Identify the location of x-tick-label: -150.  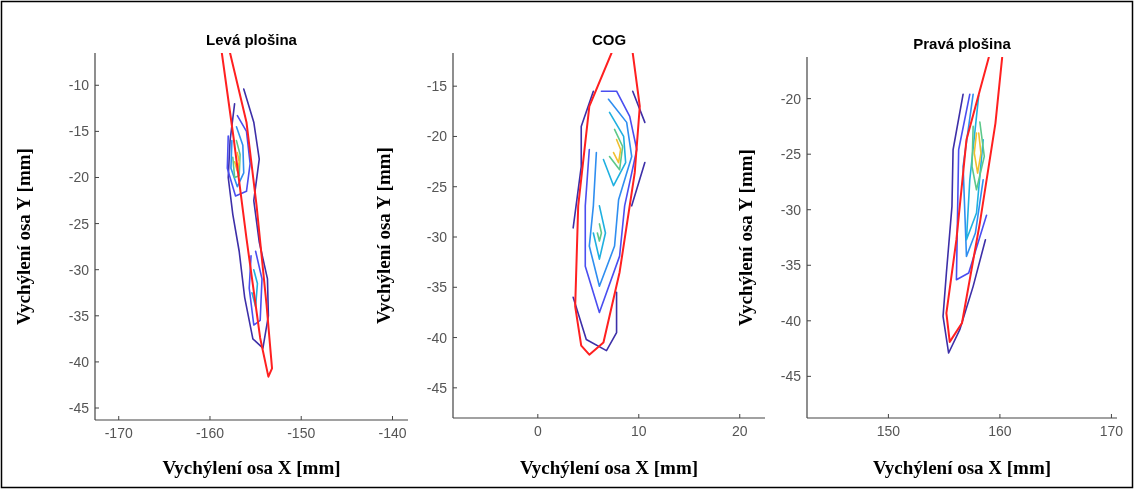
(301, 433).